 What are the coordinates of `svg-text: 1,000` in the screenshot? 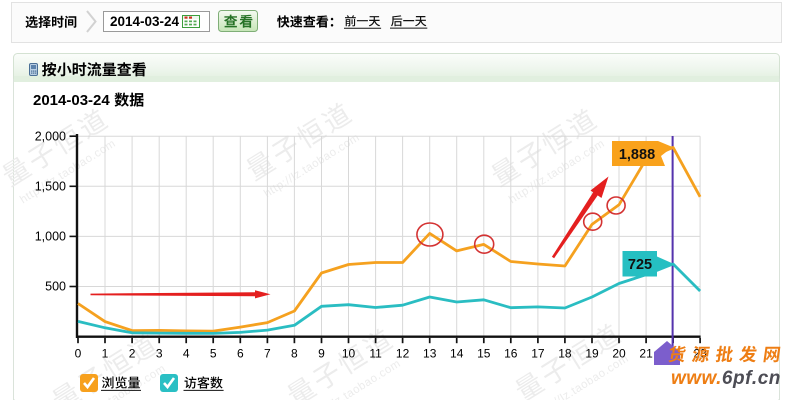 It's located at (50, 237).